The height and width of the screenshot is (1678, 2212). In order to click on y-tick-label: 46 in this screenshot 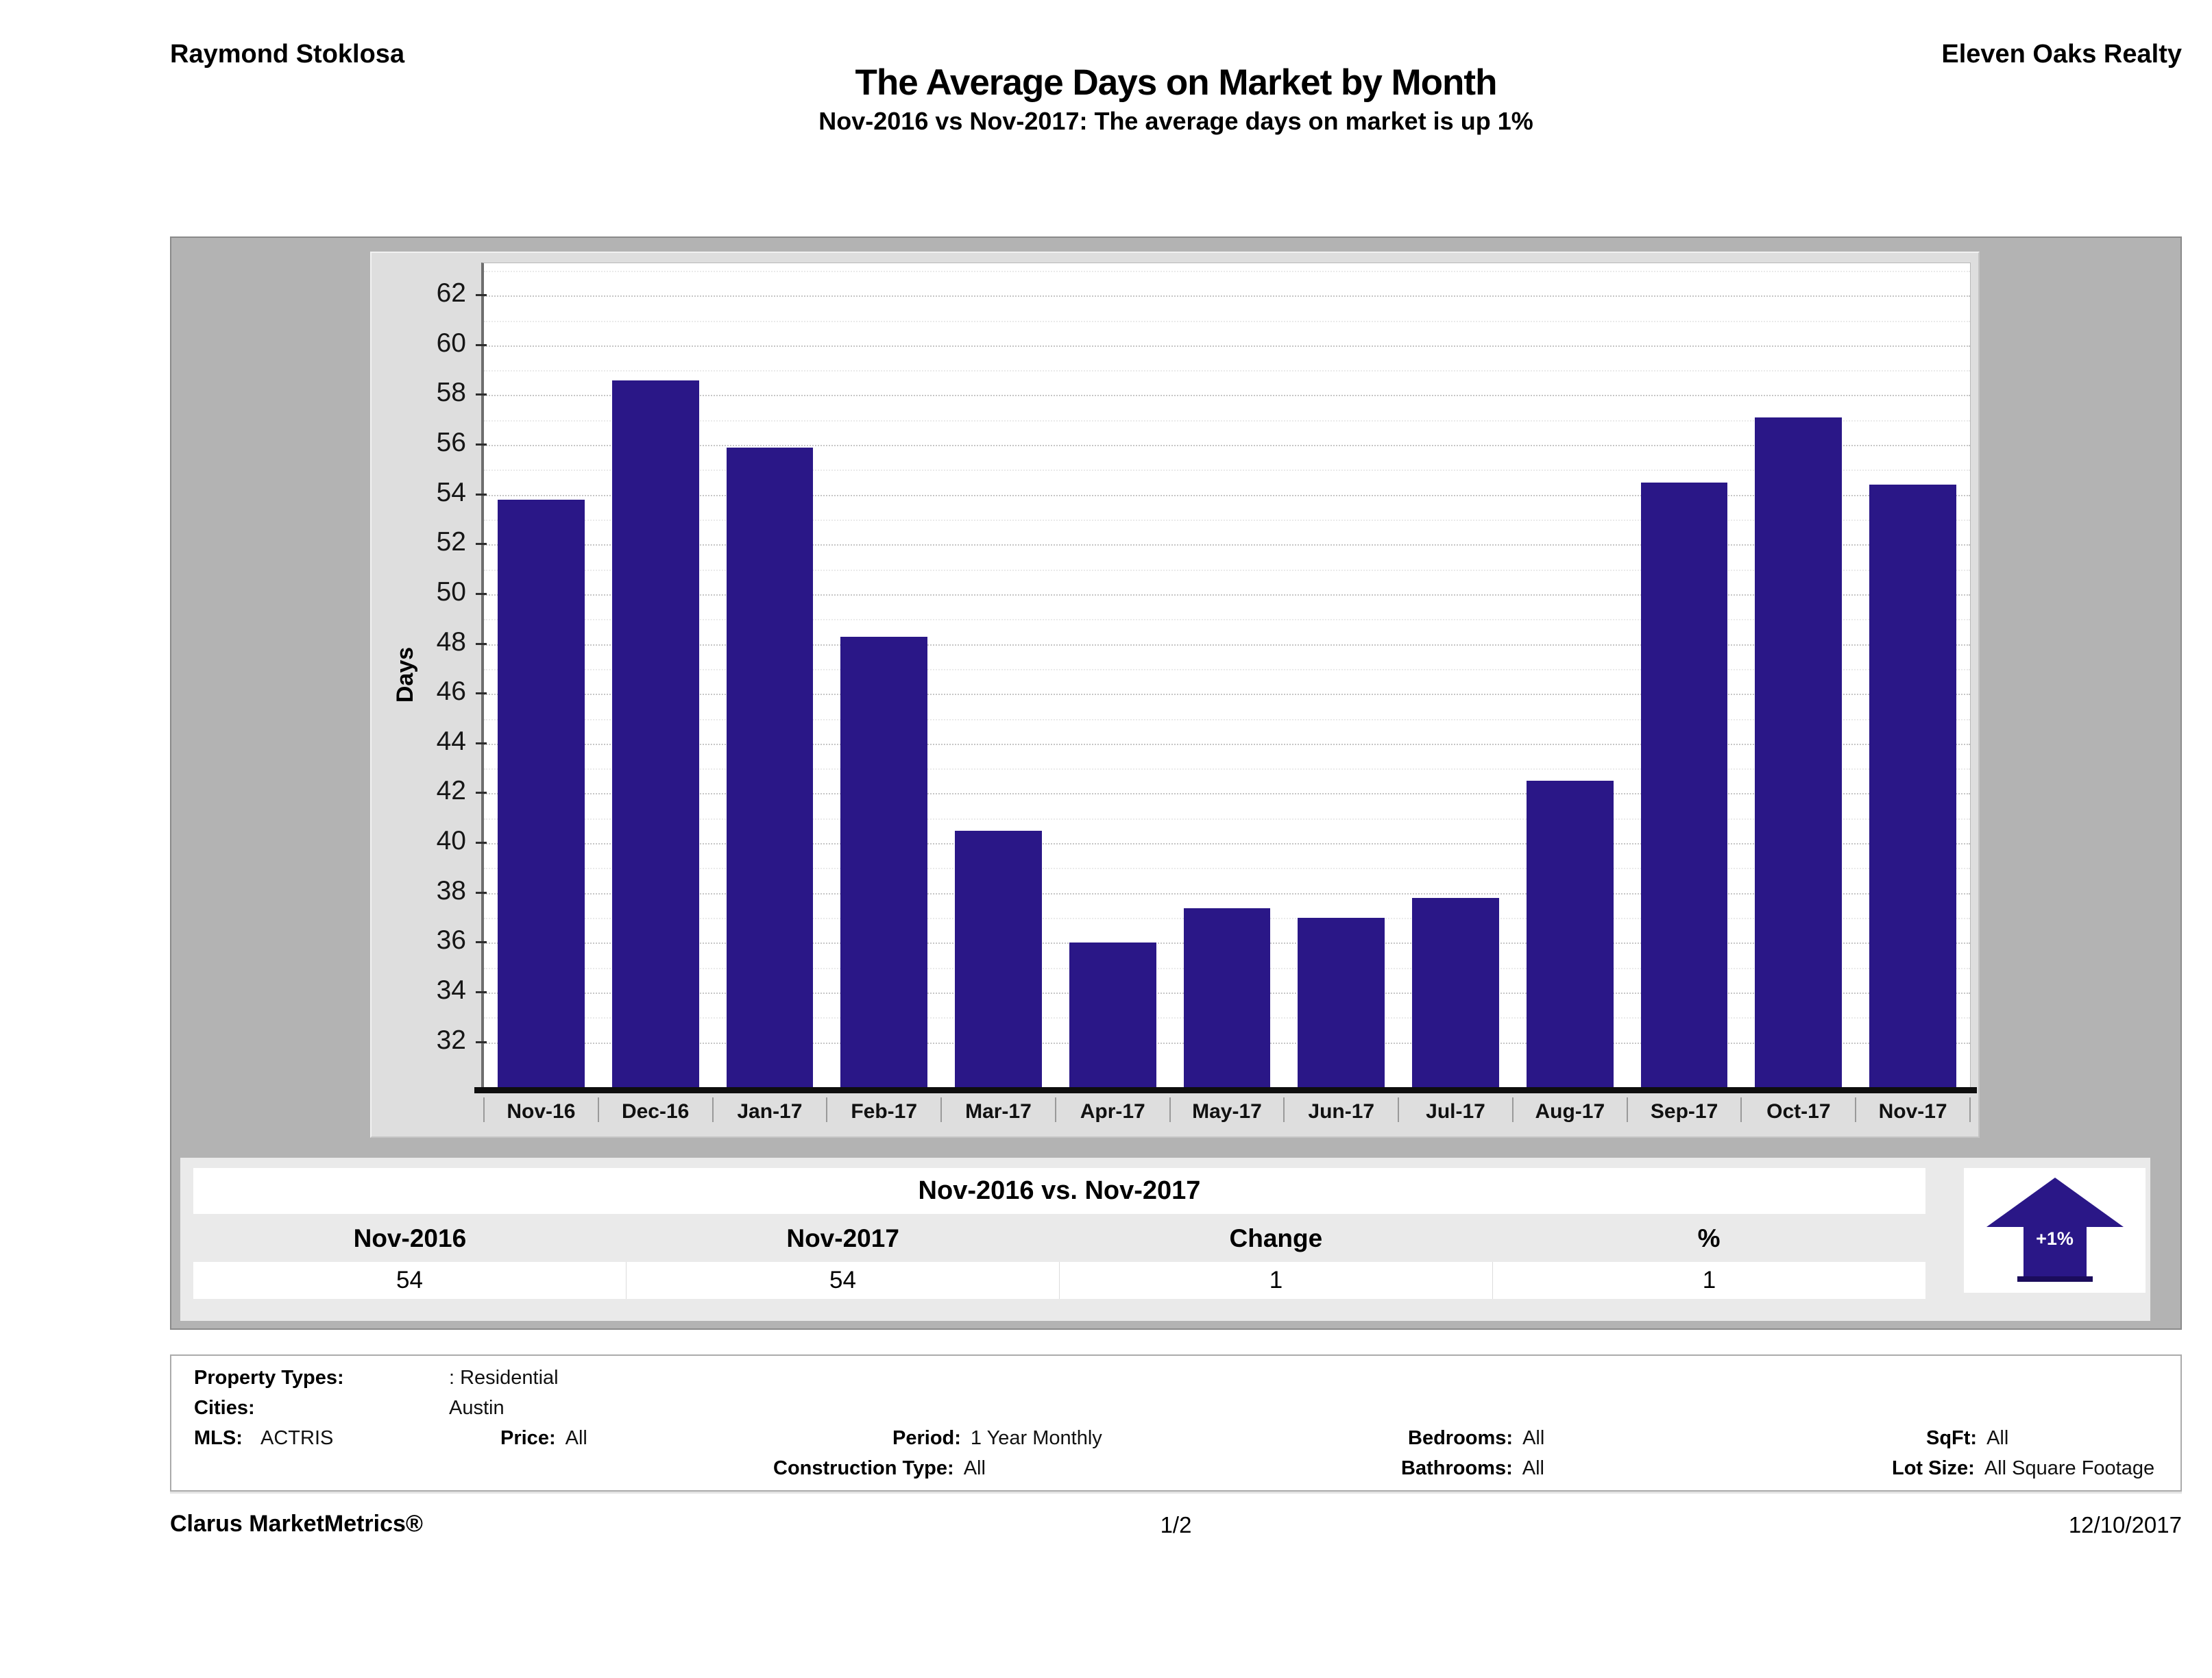, I will do `click(451, 692)`.